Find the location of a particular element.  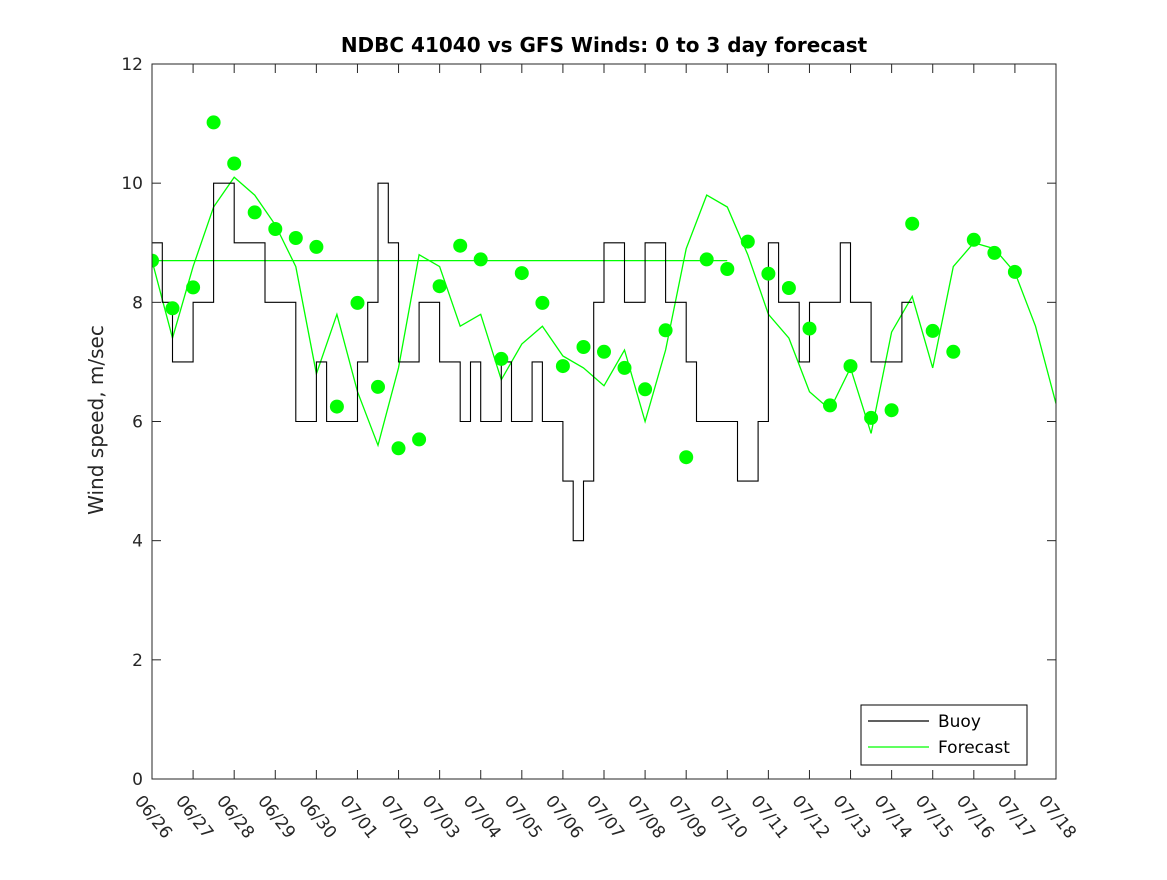

legend-label-forecast: Forecast is located at coordinates (974, 748).